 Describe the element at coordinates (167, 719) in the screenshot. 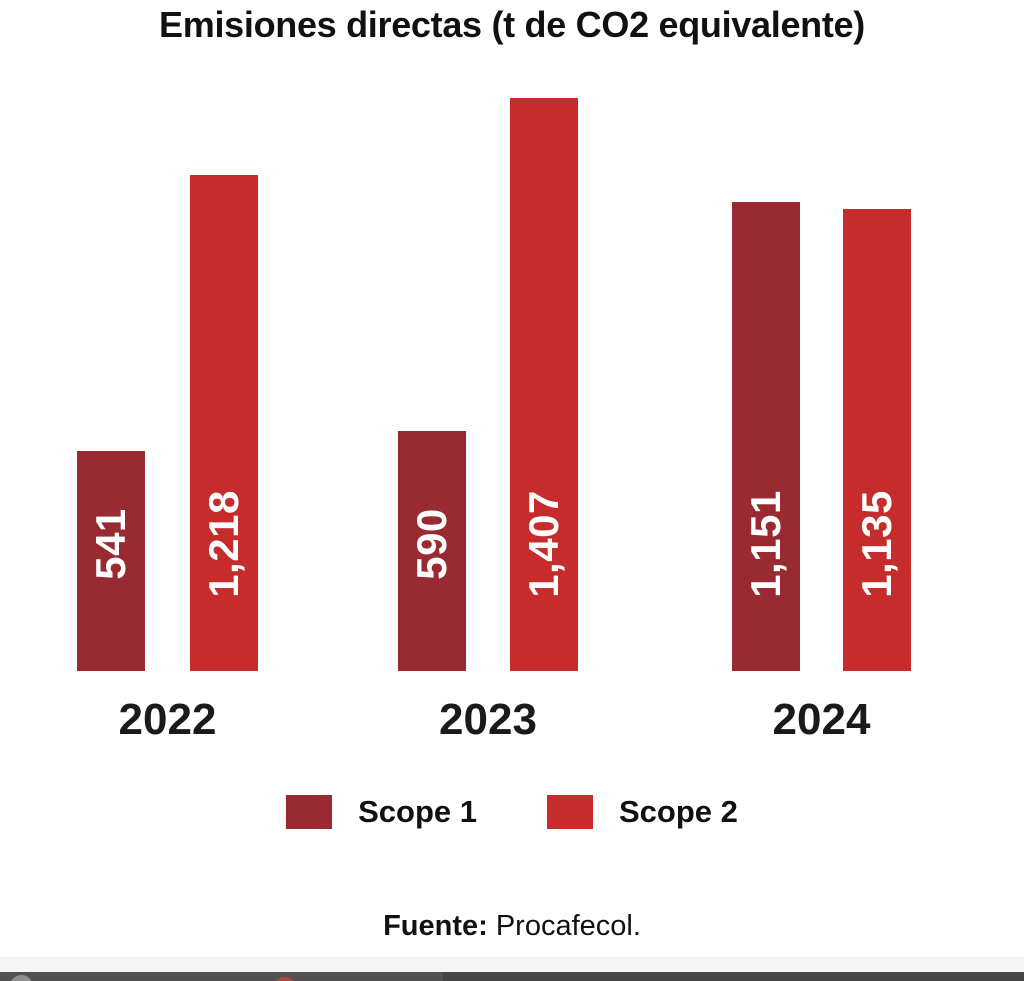

I see `x-axis-label-2022: 2022` at that location.